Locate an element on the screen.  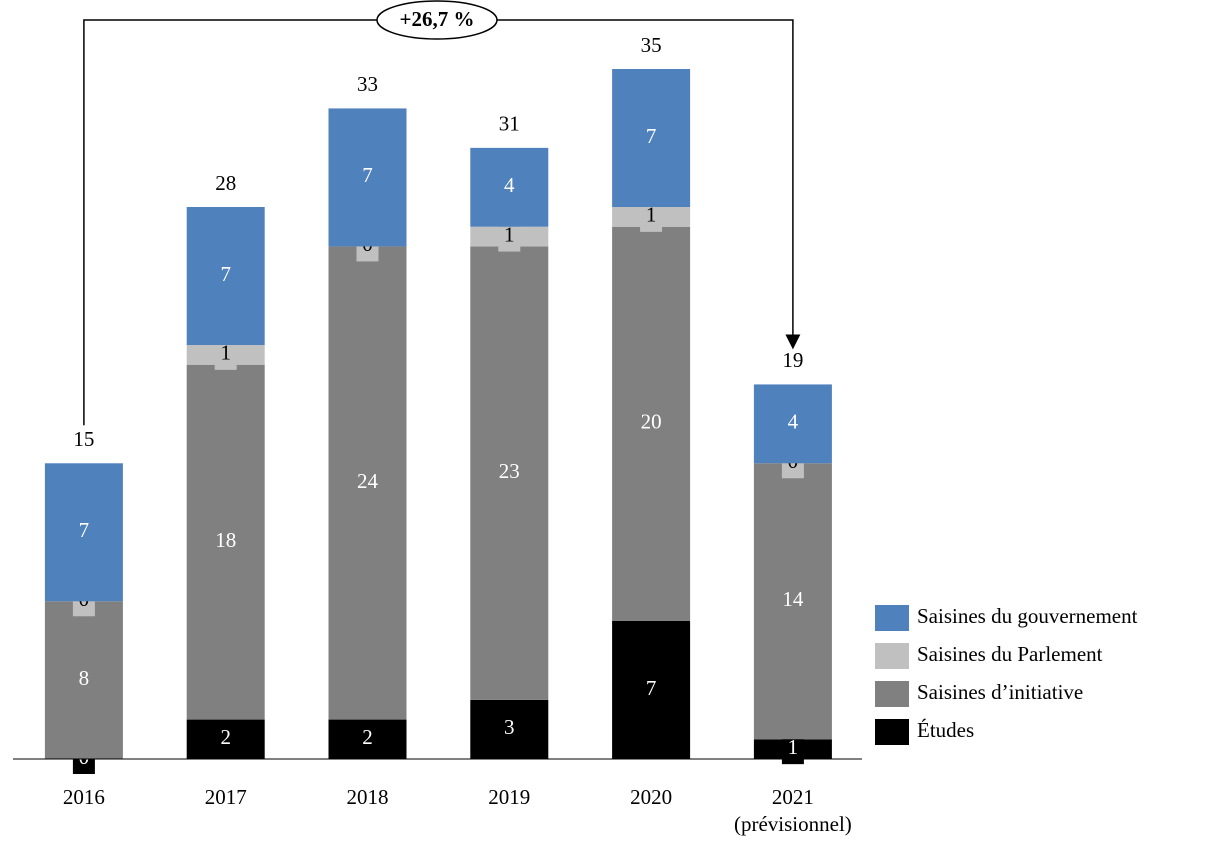
x-tick-label: 2020 is located at coordinates (651, 797).